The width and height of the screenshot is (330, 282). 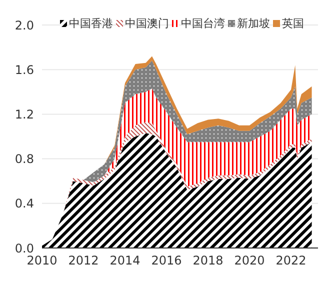 What do you see at coordinates (166, 261) in the screenshot?
I see `x-tick-label: 2016` at bounding box center [166, 261].